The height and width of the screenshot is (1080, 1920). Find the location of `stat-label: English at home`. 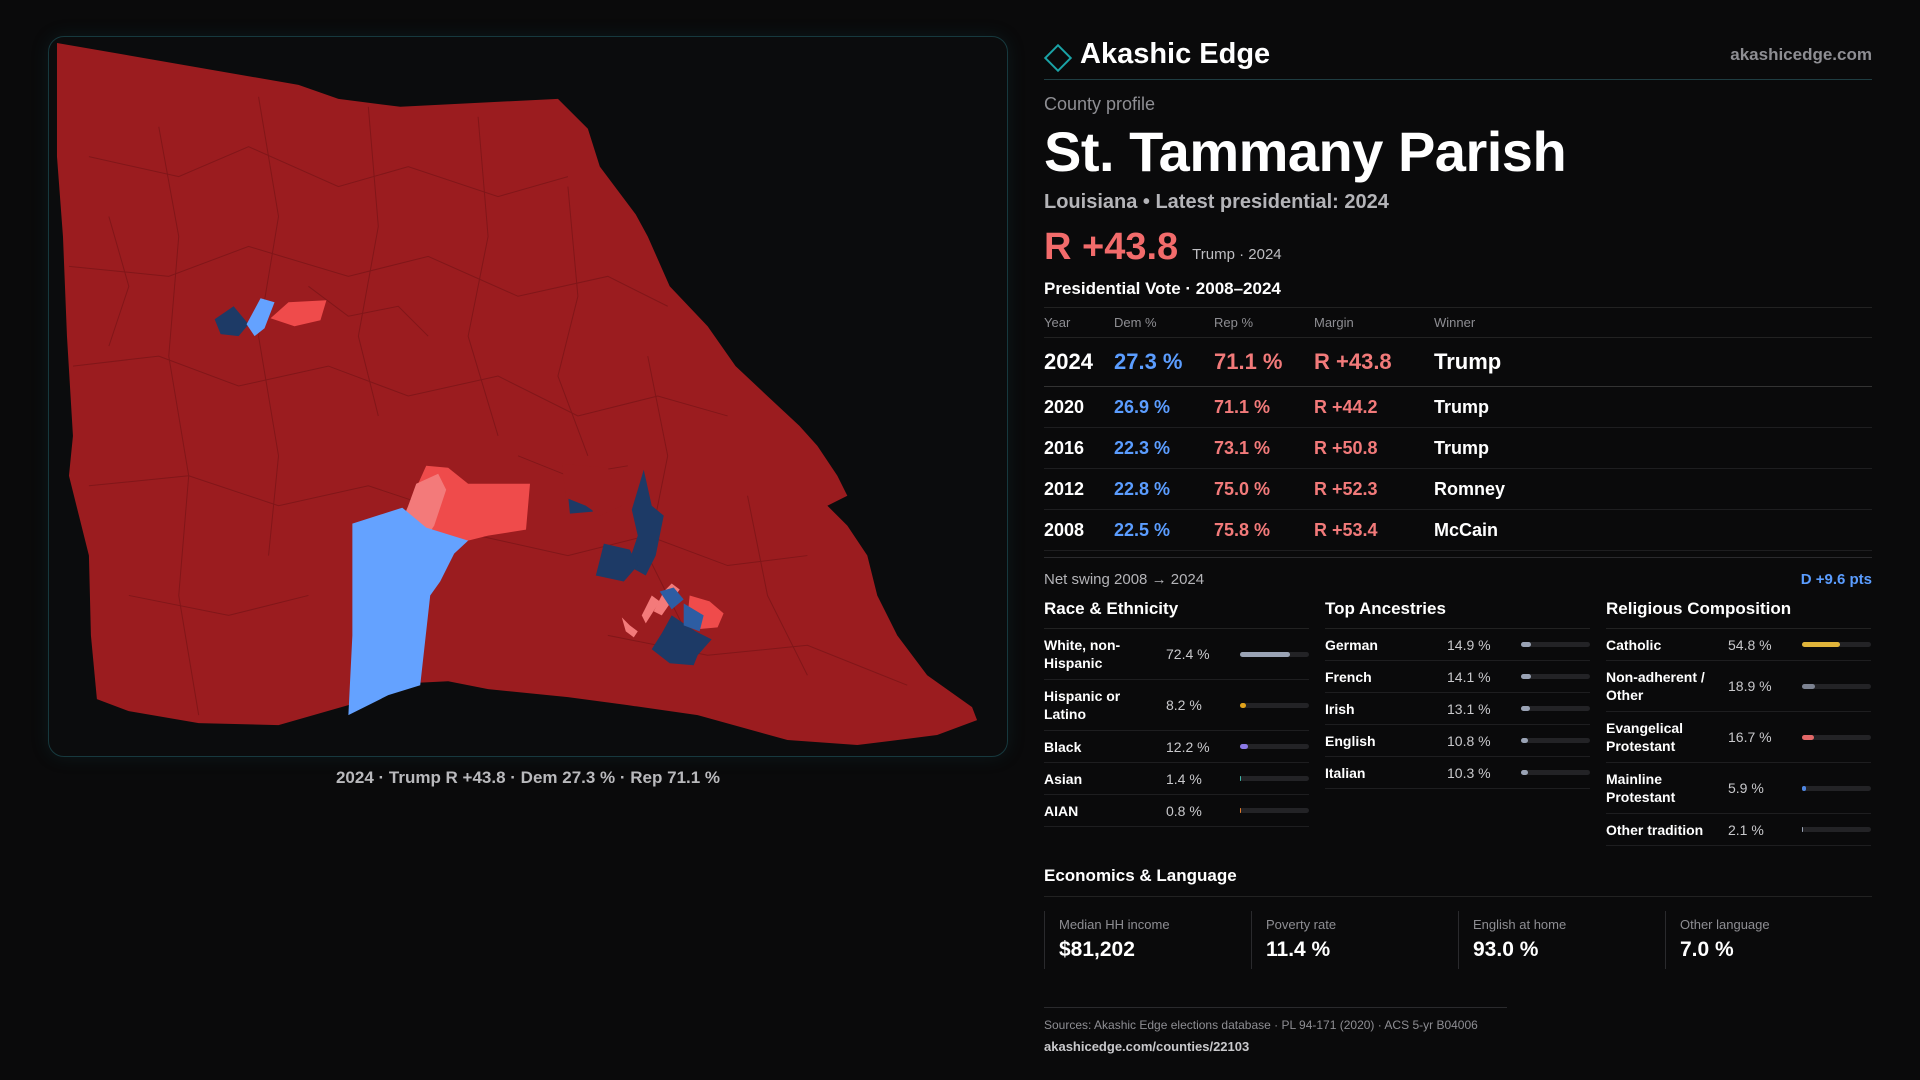

stat-label: English at home is located at coordinates (1520, 925).